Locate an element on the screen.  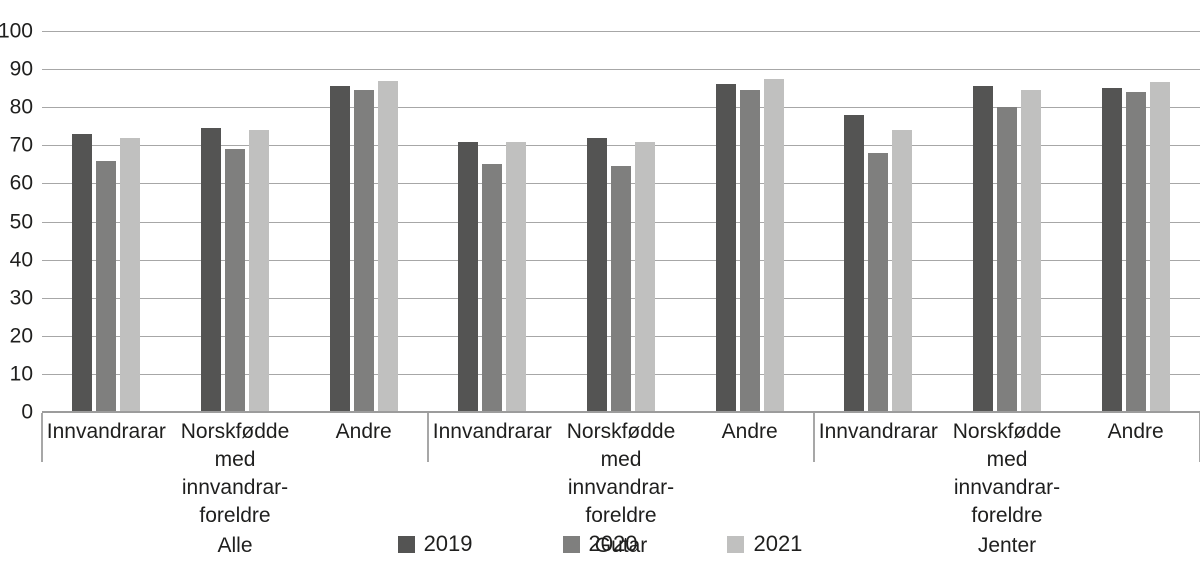
legend-label: 2021 is located at coordinates (778, 543).